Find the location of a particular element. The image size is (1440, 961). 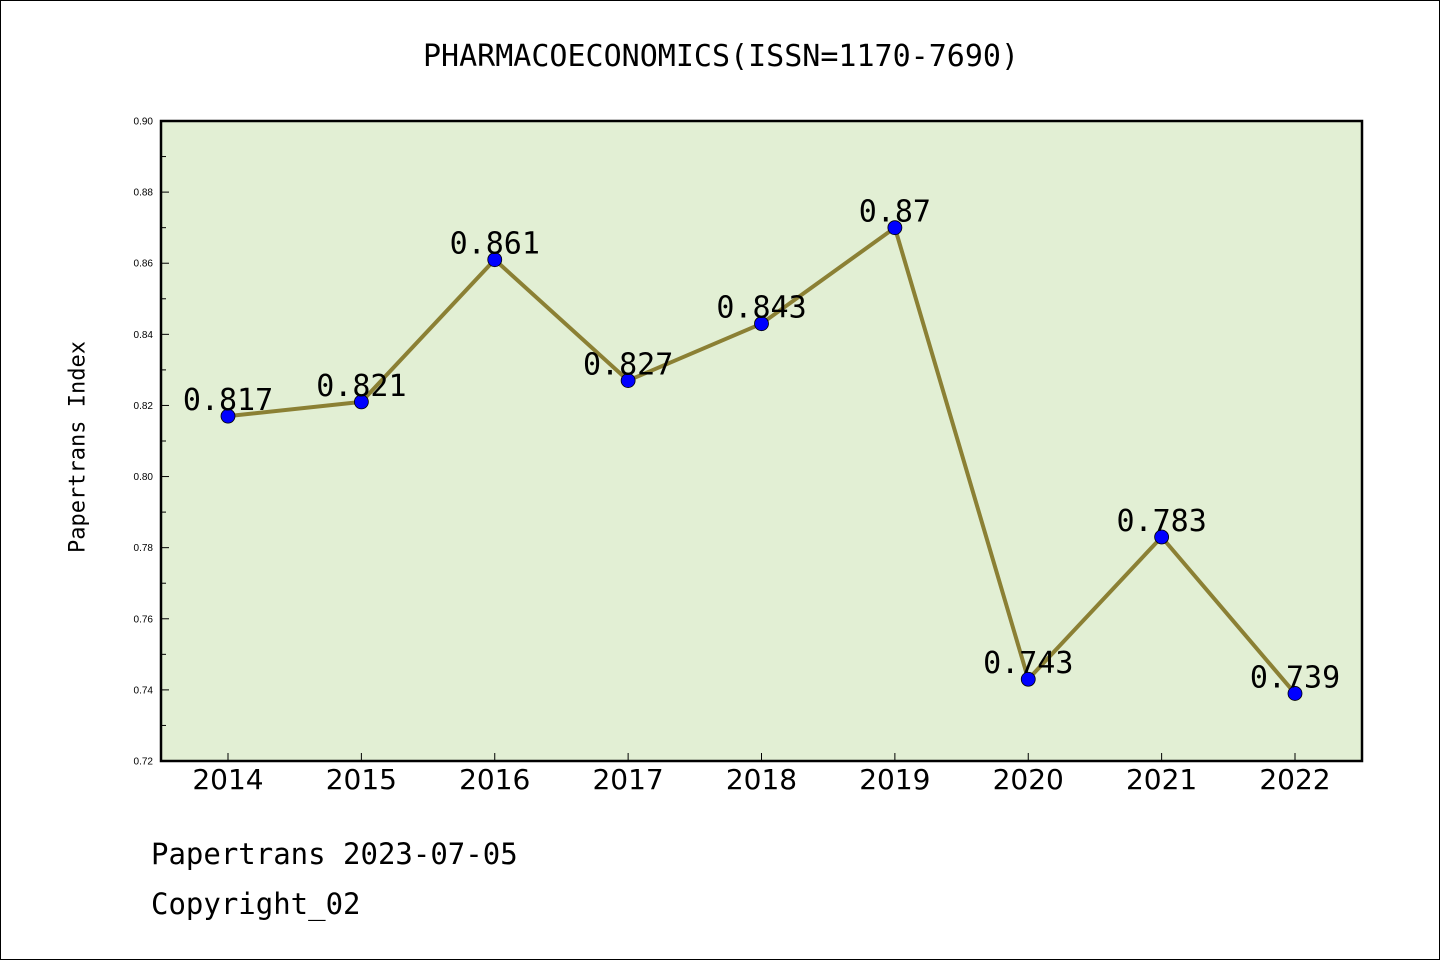

y-tick-label: 0.76 is located at coordinates (144, 619).